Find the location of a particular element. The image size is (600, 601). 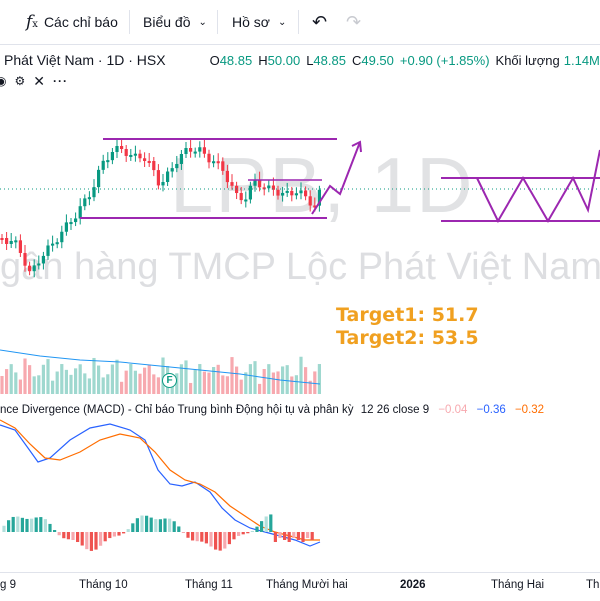

more-icon: ··· is located at coordinates (60, 81).